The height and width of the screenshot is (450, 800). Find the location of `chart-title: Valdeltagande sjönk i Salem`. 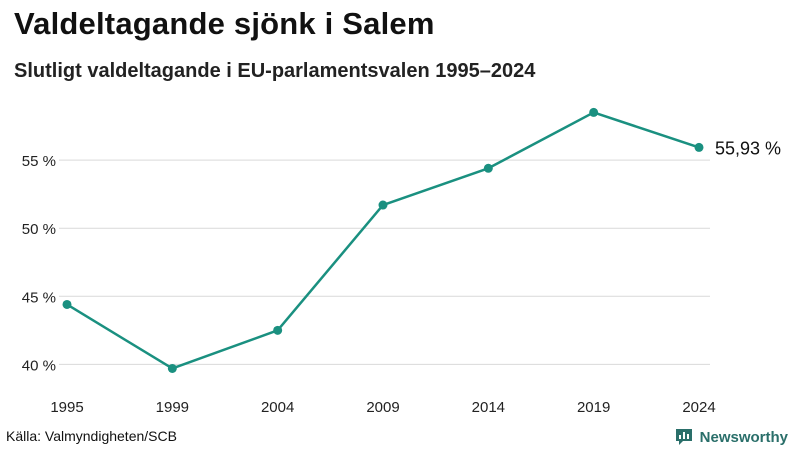

chart-title: Valdeltagande sjönk i Salem is located at coordinates (224, 23).